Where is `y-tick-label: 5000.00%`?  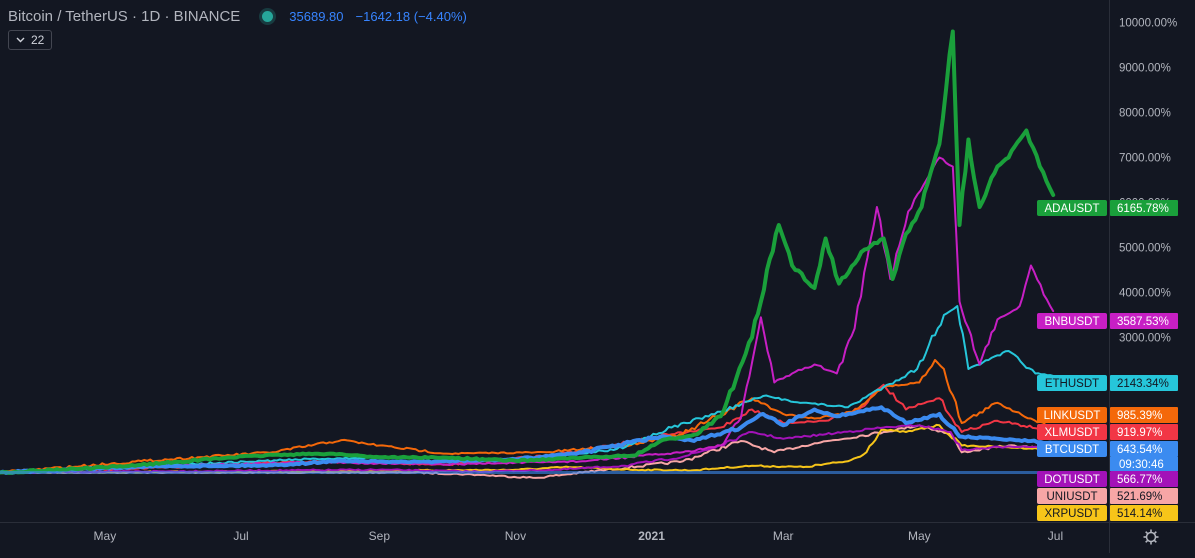
y-tick-label: 5000.00% is located at coordinates (1145, 249).